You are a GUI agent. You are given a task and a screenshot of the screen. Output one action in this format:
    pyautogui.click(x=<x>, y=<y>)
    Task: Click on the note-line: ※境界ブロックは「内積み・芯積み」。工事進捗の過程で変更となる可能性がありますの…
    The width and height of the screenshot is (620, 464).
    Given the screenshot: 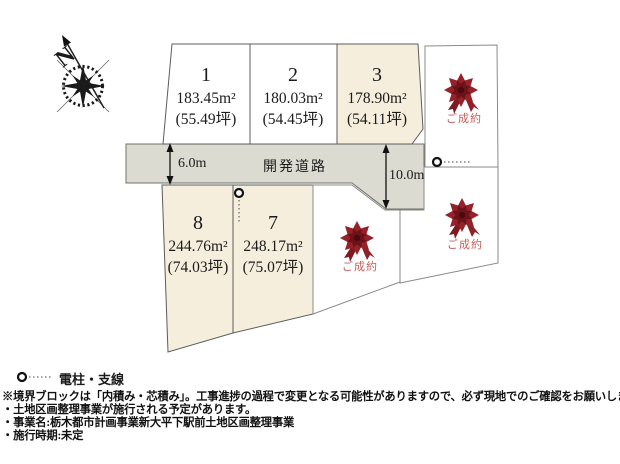 What is the action you would take?
    pyautogui.click(x=311, y=397)
    